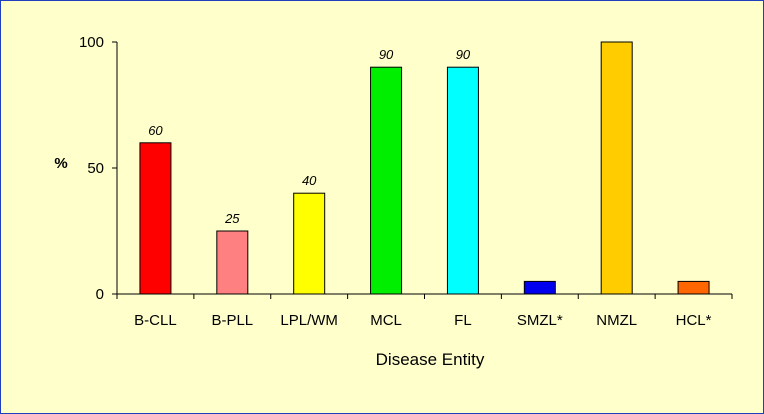 The width and height of the screenshot is (764, 414). What do you see at coordinates (616, 168) in the screenshot?
I see `bar-nmzl` at bounding box center [616, 168].